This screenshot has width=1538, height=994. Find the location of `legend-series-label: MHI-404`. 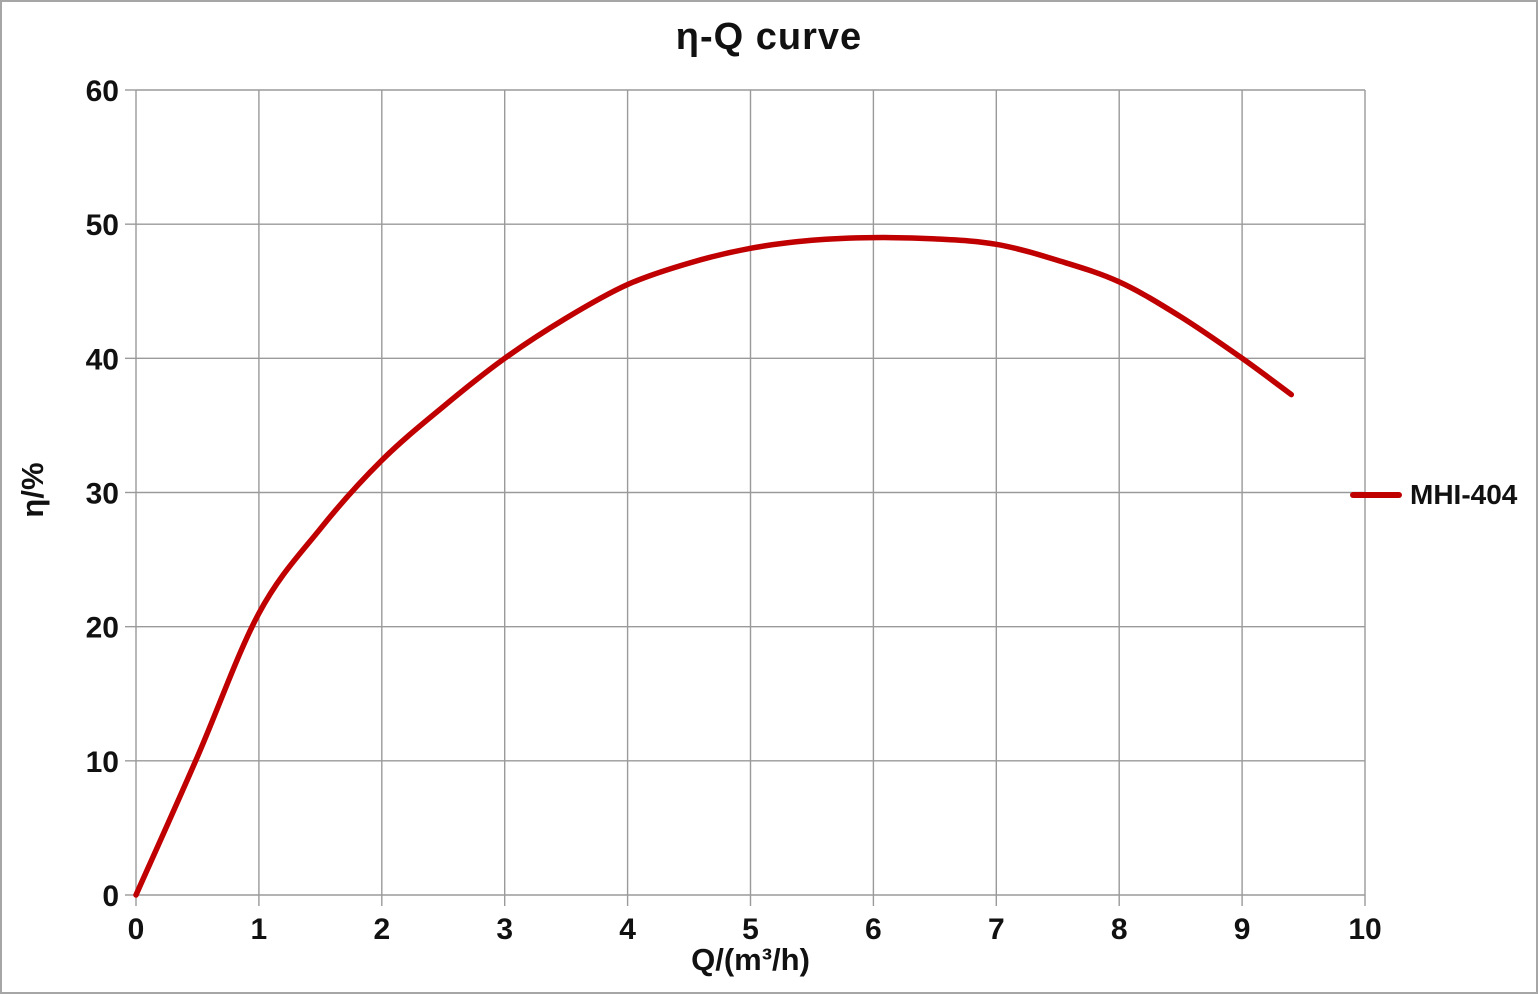

legend-series-label: MHI-404 is located at coordinates (1464, 494).